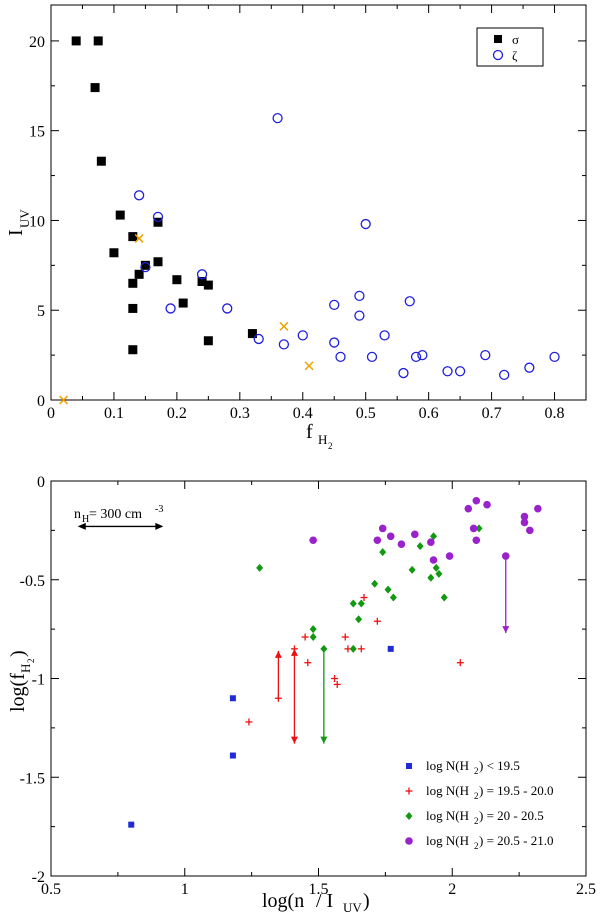 This screenshot has width=600, height=915. I want to click on top-y-axis-label: I UV, so click(18, 222).